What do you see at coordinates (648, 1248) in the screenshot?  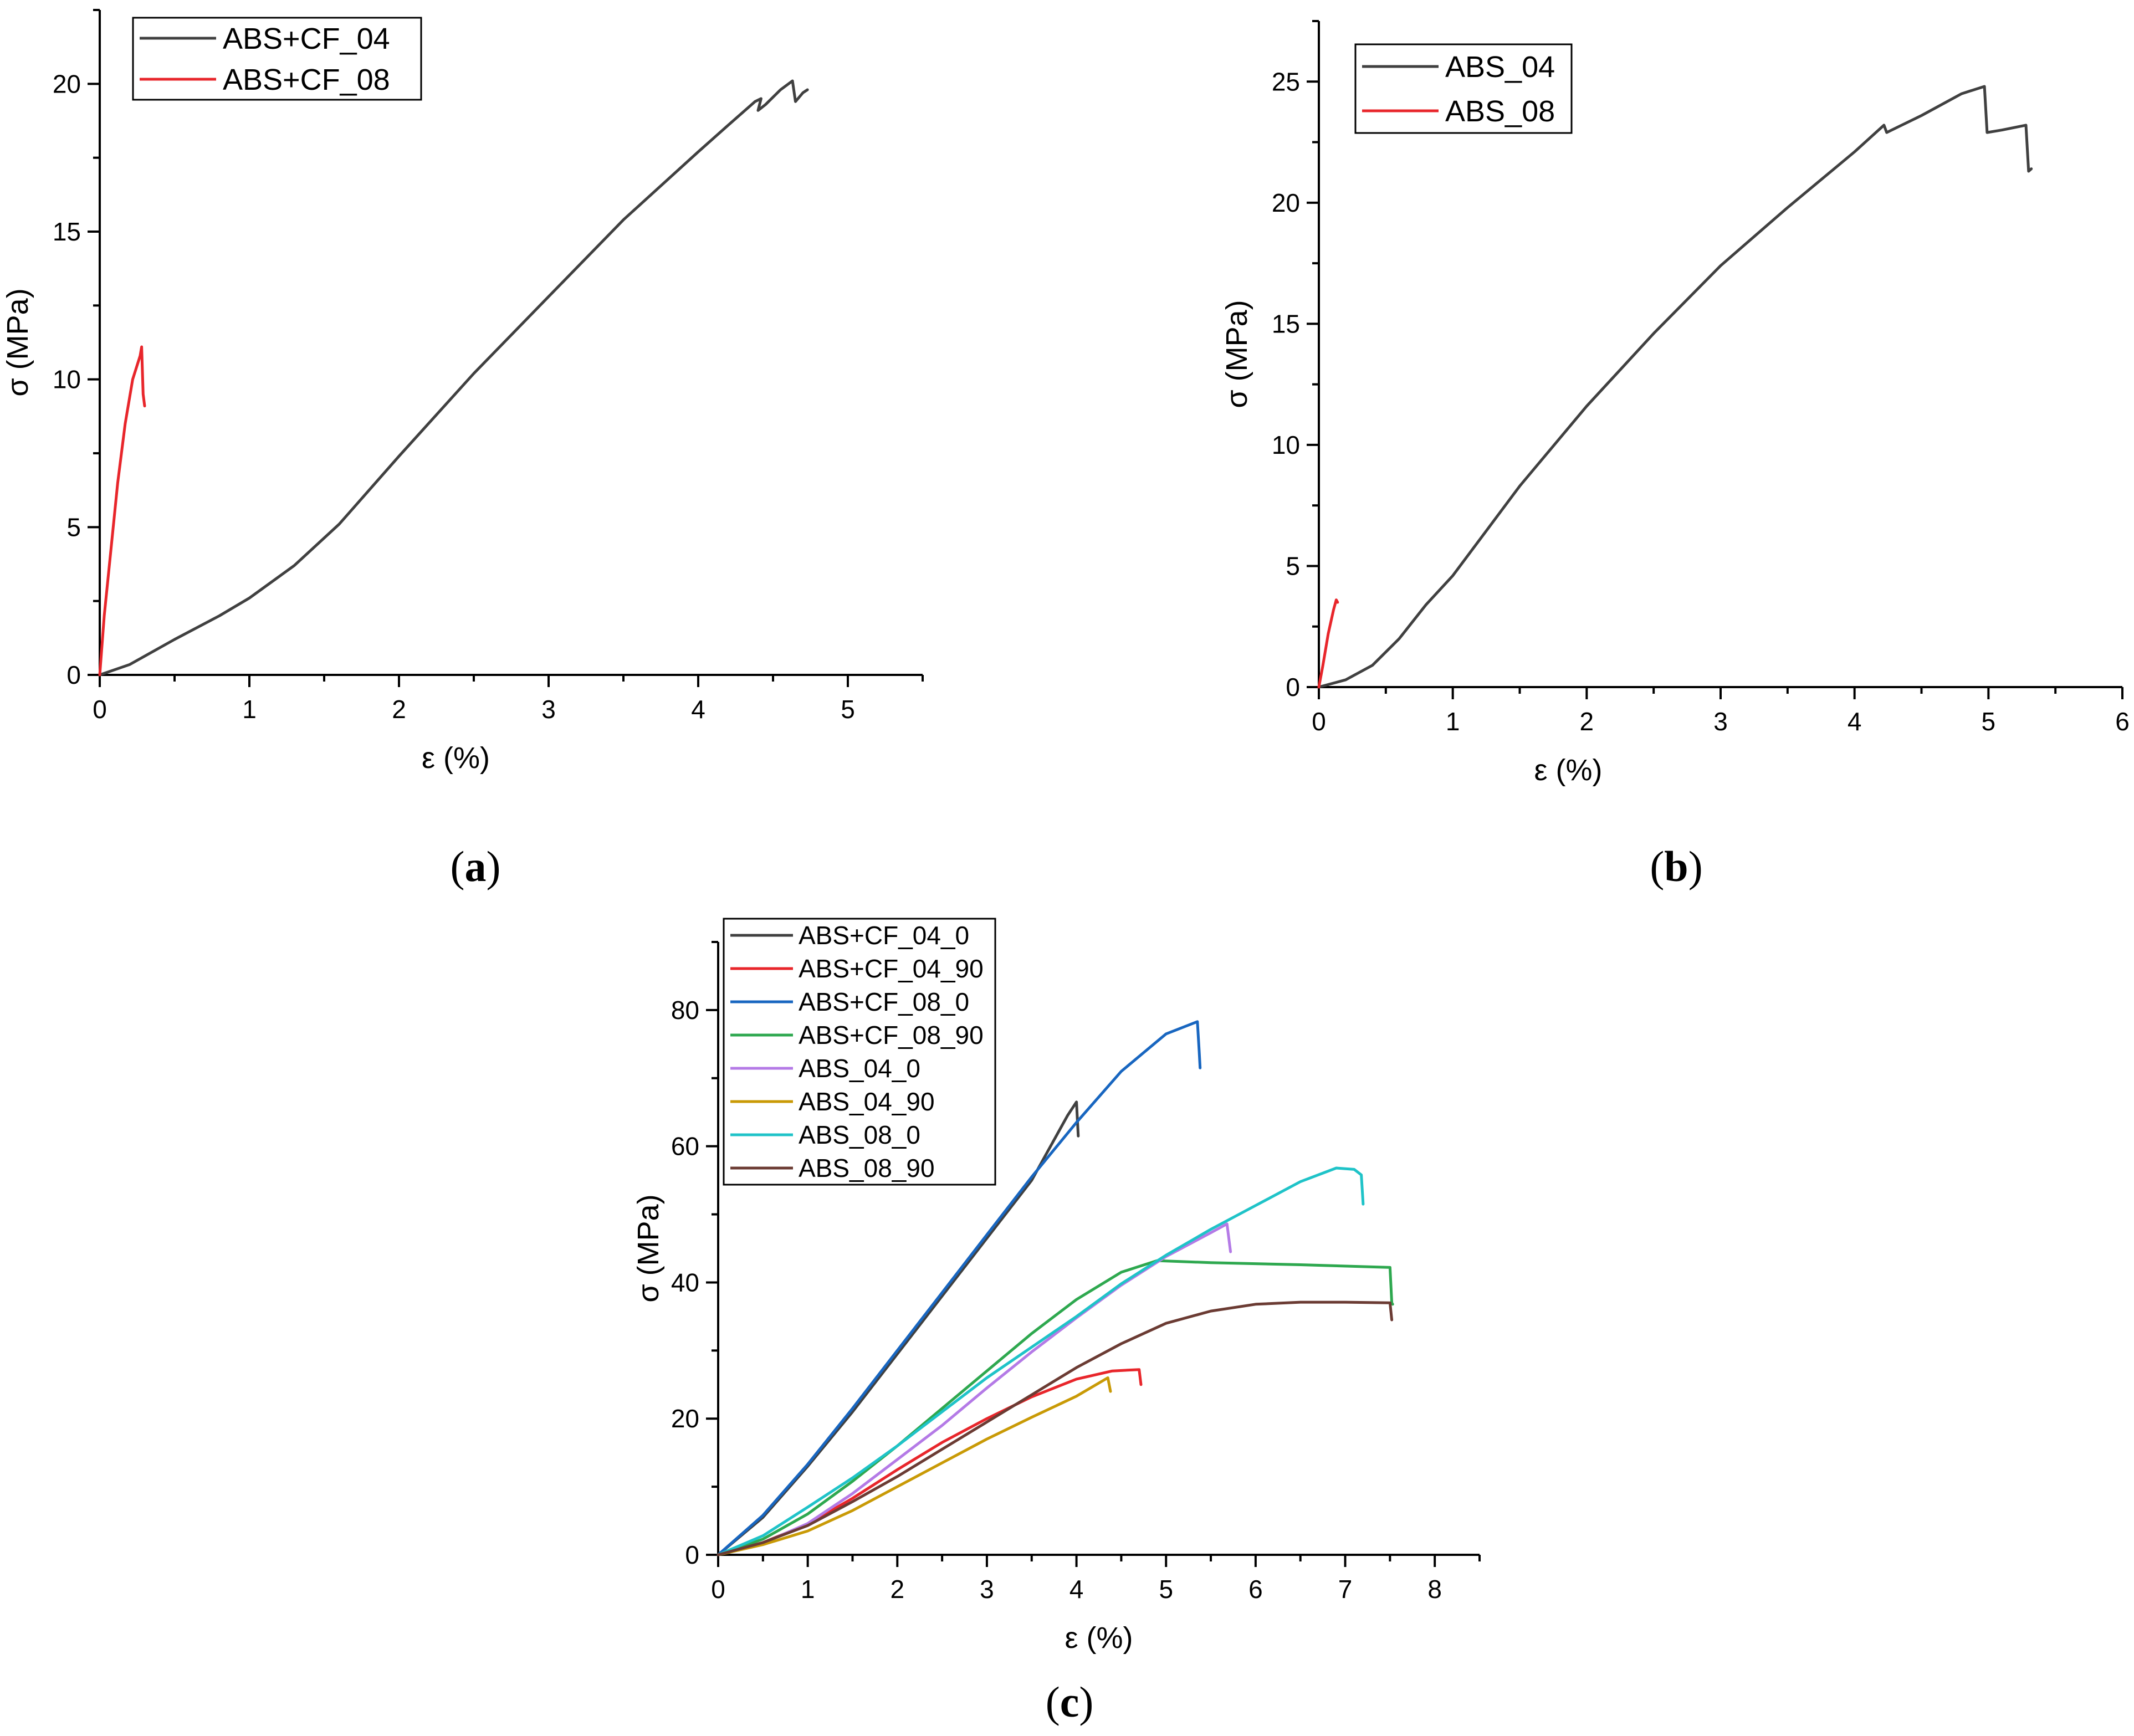 I see `y-axis-label-c: σ (MPa)` at bounding box center [648, 1248].